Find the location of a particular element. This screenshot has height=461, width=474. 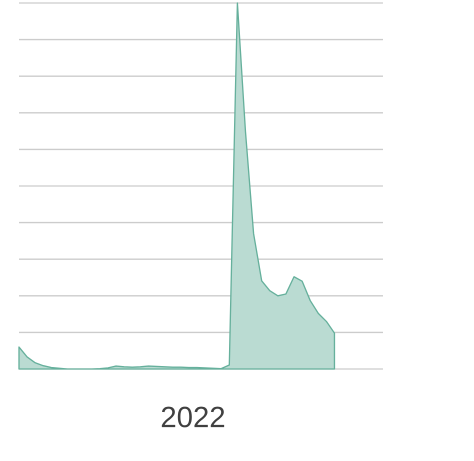

text: 2022 is located at coordinates (193, 417).